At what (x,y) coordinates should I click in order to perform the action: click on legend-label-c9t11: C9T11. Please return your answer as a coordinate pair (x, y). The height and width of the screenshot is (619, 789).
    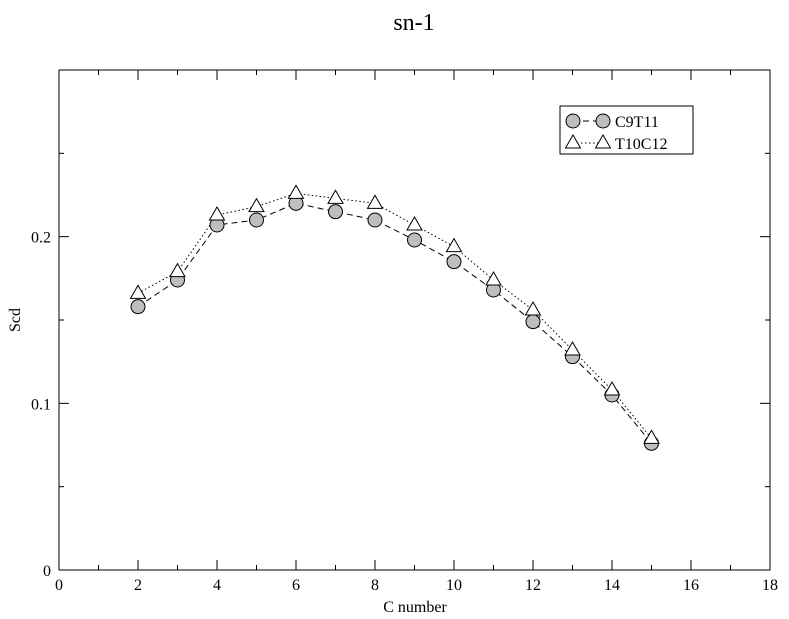
    Looking at the image, I should click on (637, 122).